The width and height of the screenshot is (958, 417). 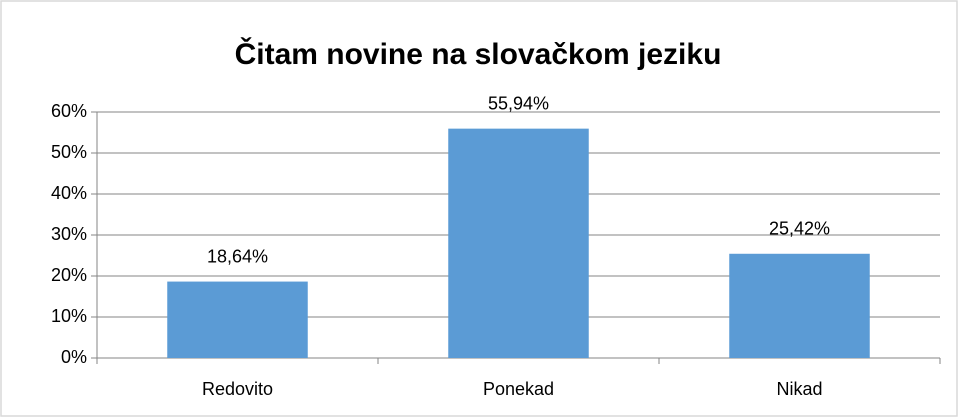 What do you see at coordinates (478, 54) in the screenshot?
I see `chart-title: Čitam novine na slovačkom jeziku` at bounding box center [478, 54].